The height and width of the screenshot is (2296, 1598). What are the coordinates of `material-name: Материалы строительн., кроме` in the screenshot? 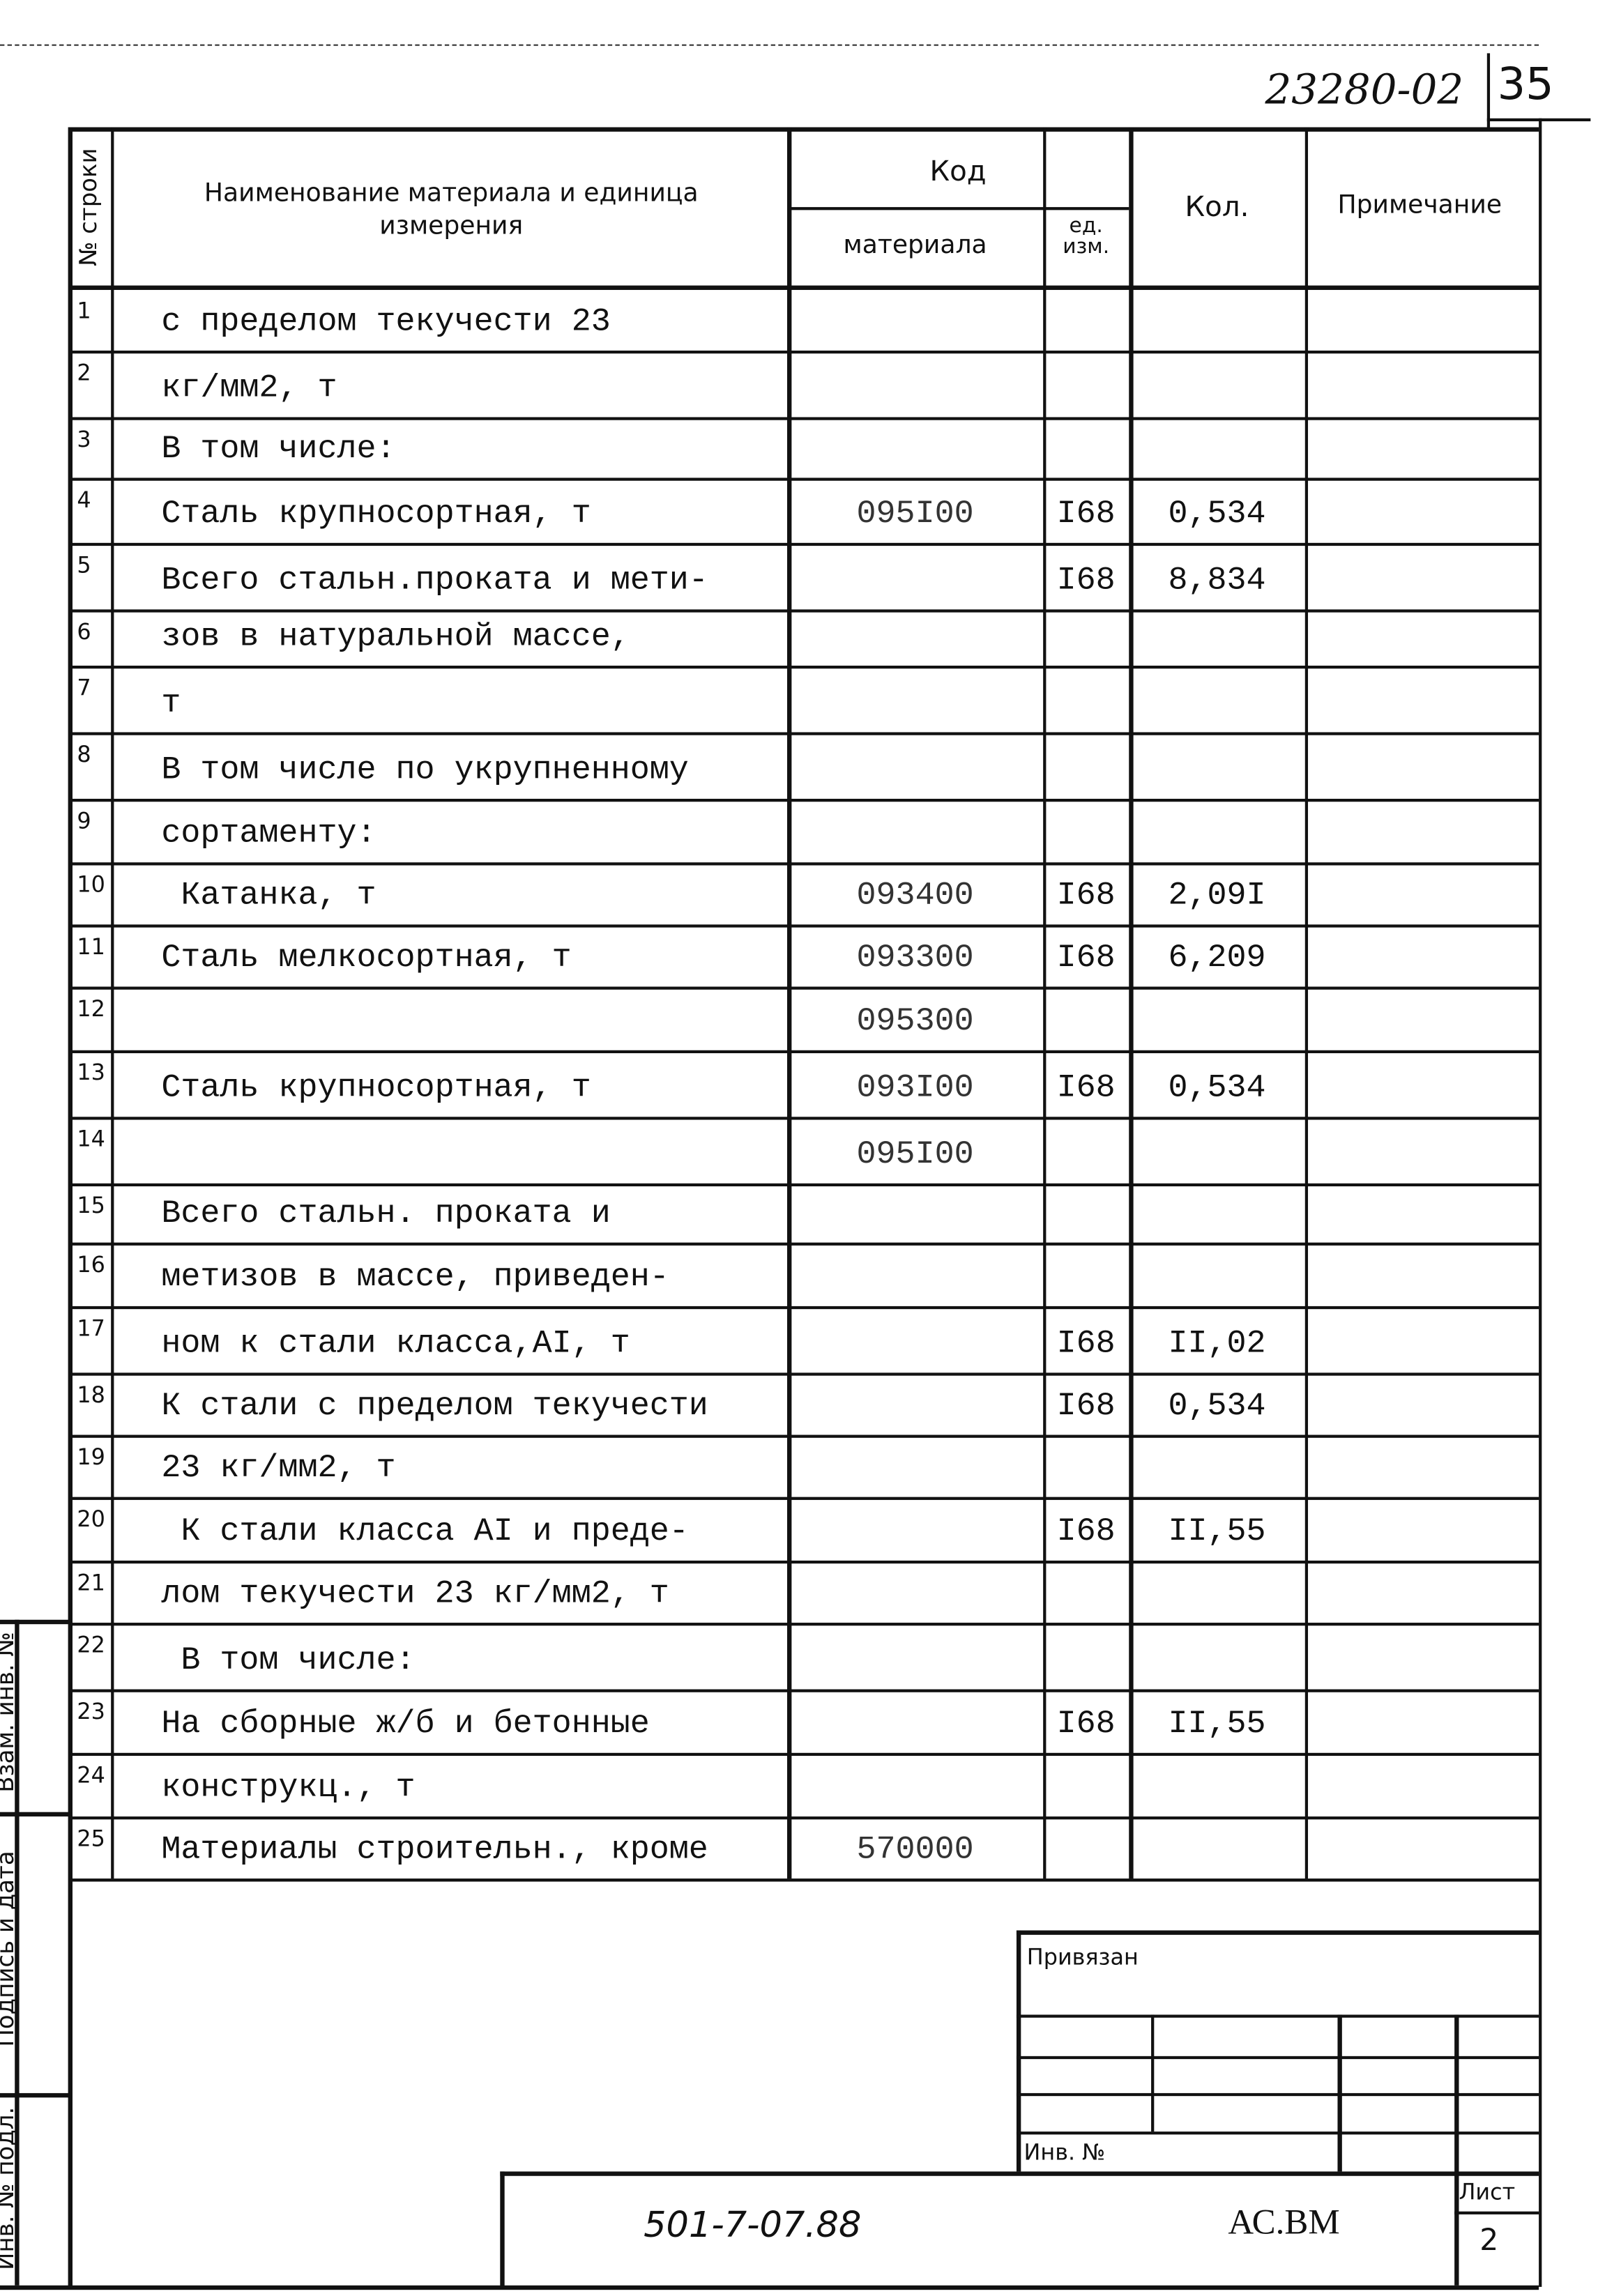 It's located at (435, 1850).